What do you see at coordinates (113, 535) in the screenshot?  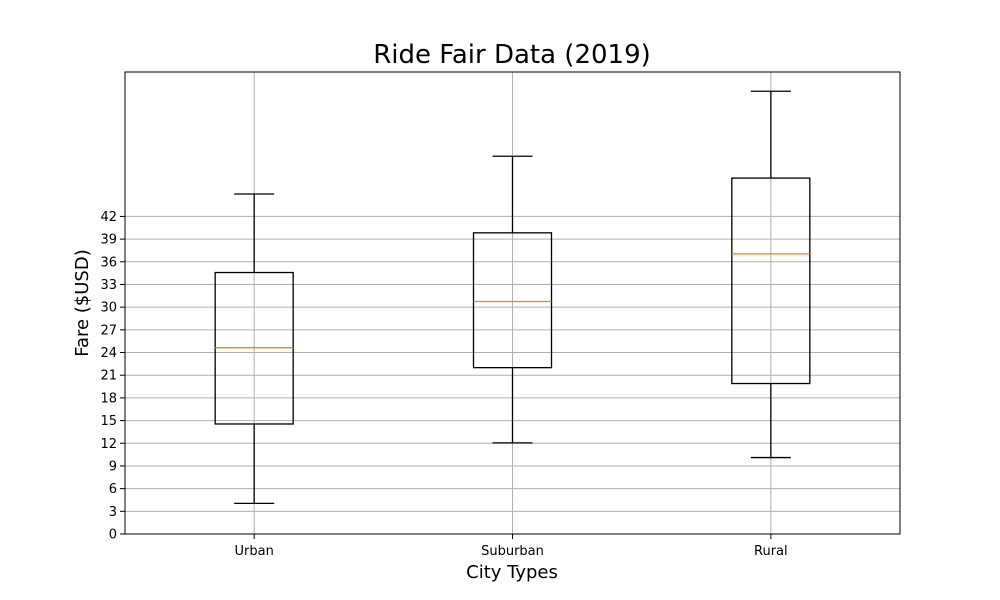 I see `y-tick-label: 0` at bounding box center [113, 535].